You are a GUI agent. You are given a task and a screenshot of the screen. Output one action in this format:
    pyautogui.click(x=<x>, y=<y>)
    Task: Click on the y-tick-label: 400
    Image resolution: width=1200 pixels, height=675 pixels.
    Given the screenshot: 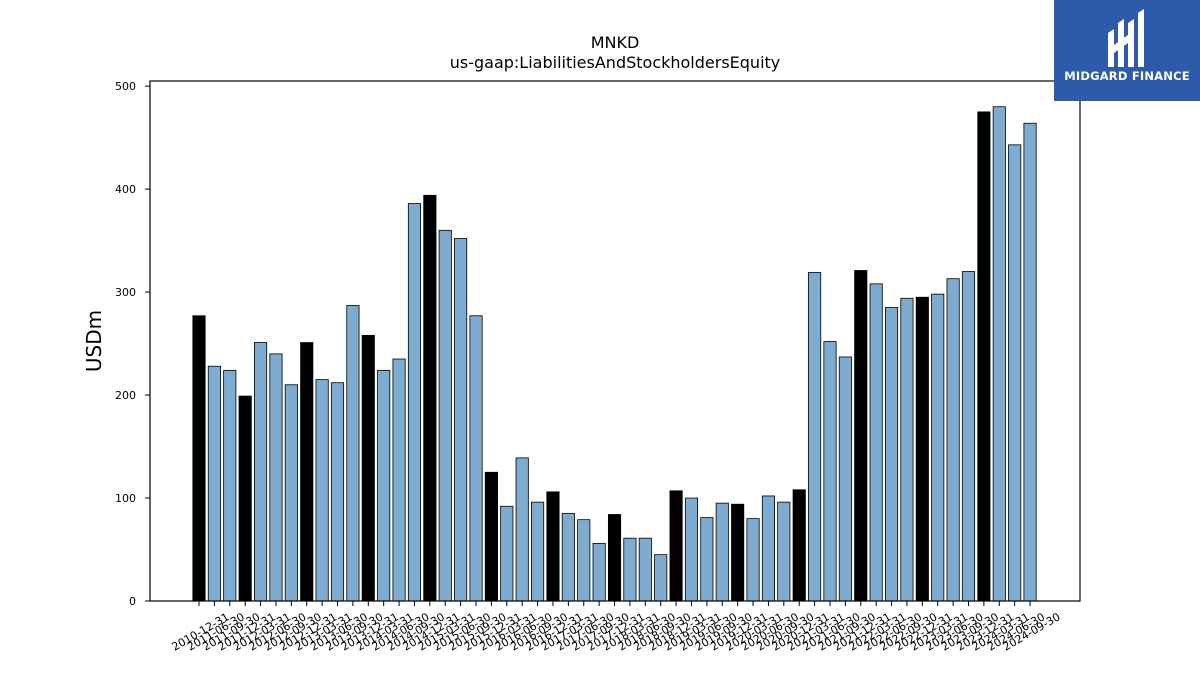 What is the action you would take?
    pyautogui.click(x=125, y=189)
    